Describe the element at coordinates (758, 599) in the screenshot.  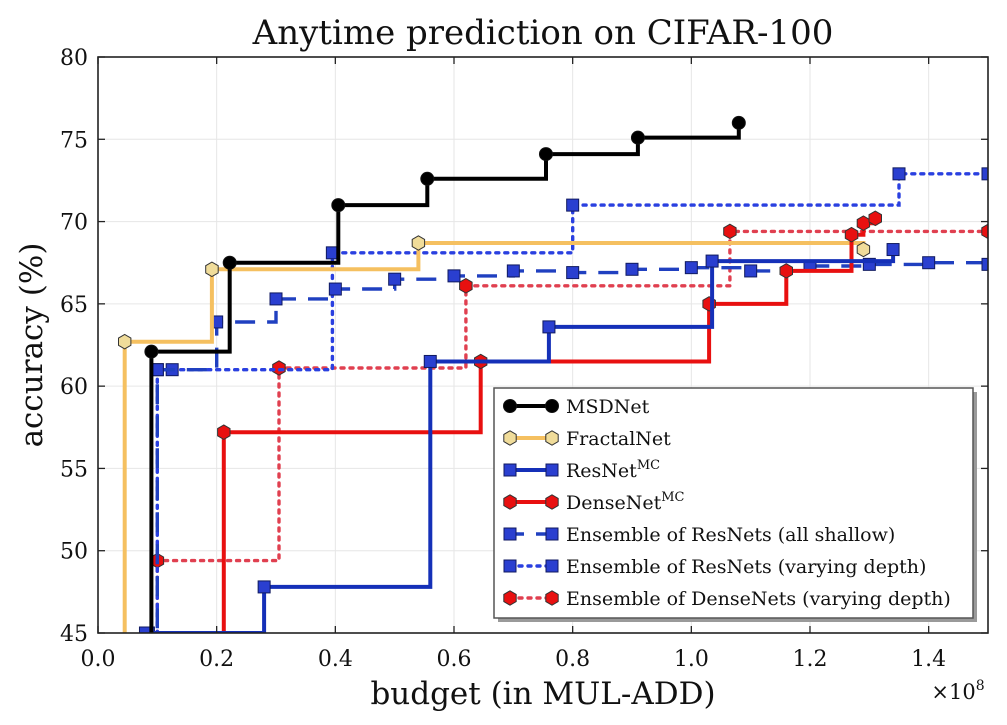
I see `legend-label-main: Ensemble of DenseNets (varying depth)` at that location.